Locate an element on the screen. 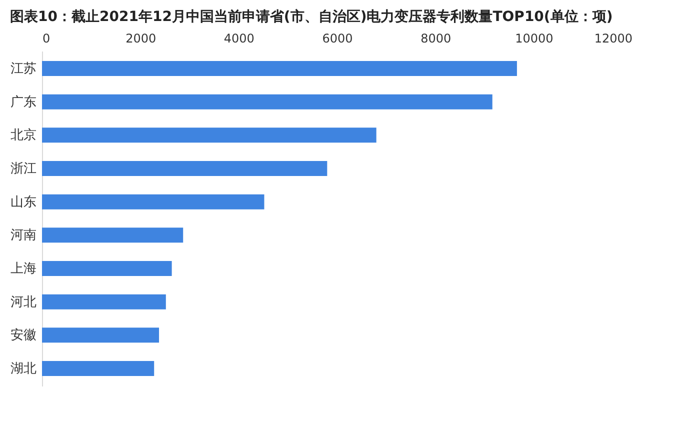 The height and width of the screenshot is (443, 700). y-tick-label: 山东 is located at coordinates (23, 202).